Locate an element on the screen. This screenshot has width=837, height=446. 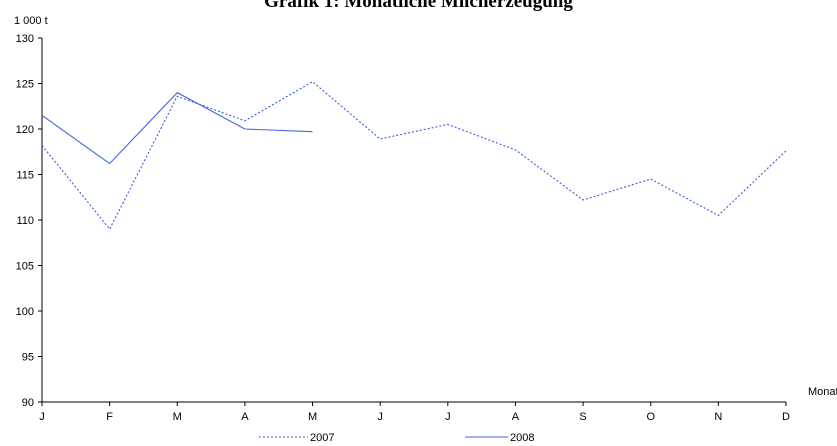
legend-label-2007: 2007 is located at coordinates (322, 438).